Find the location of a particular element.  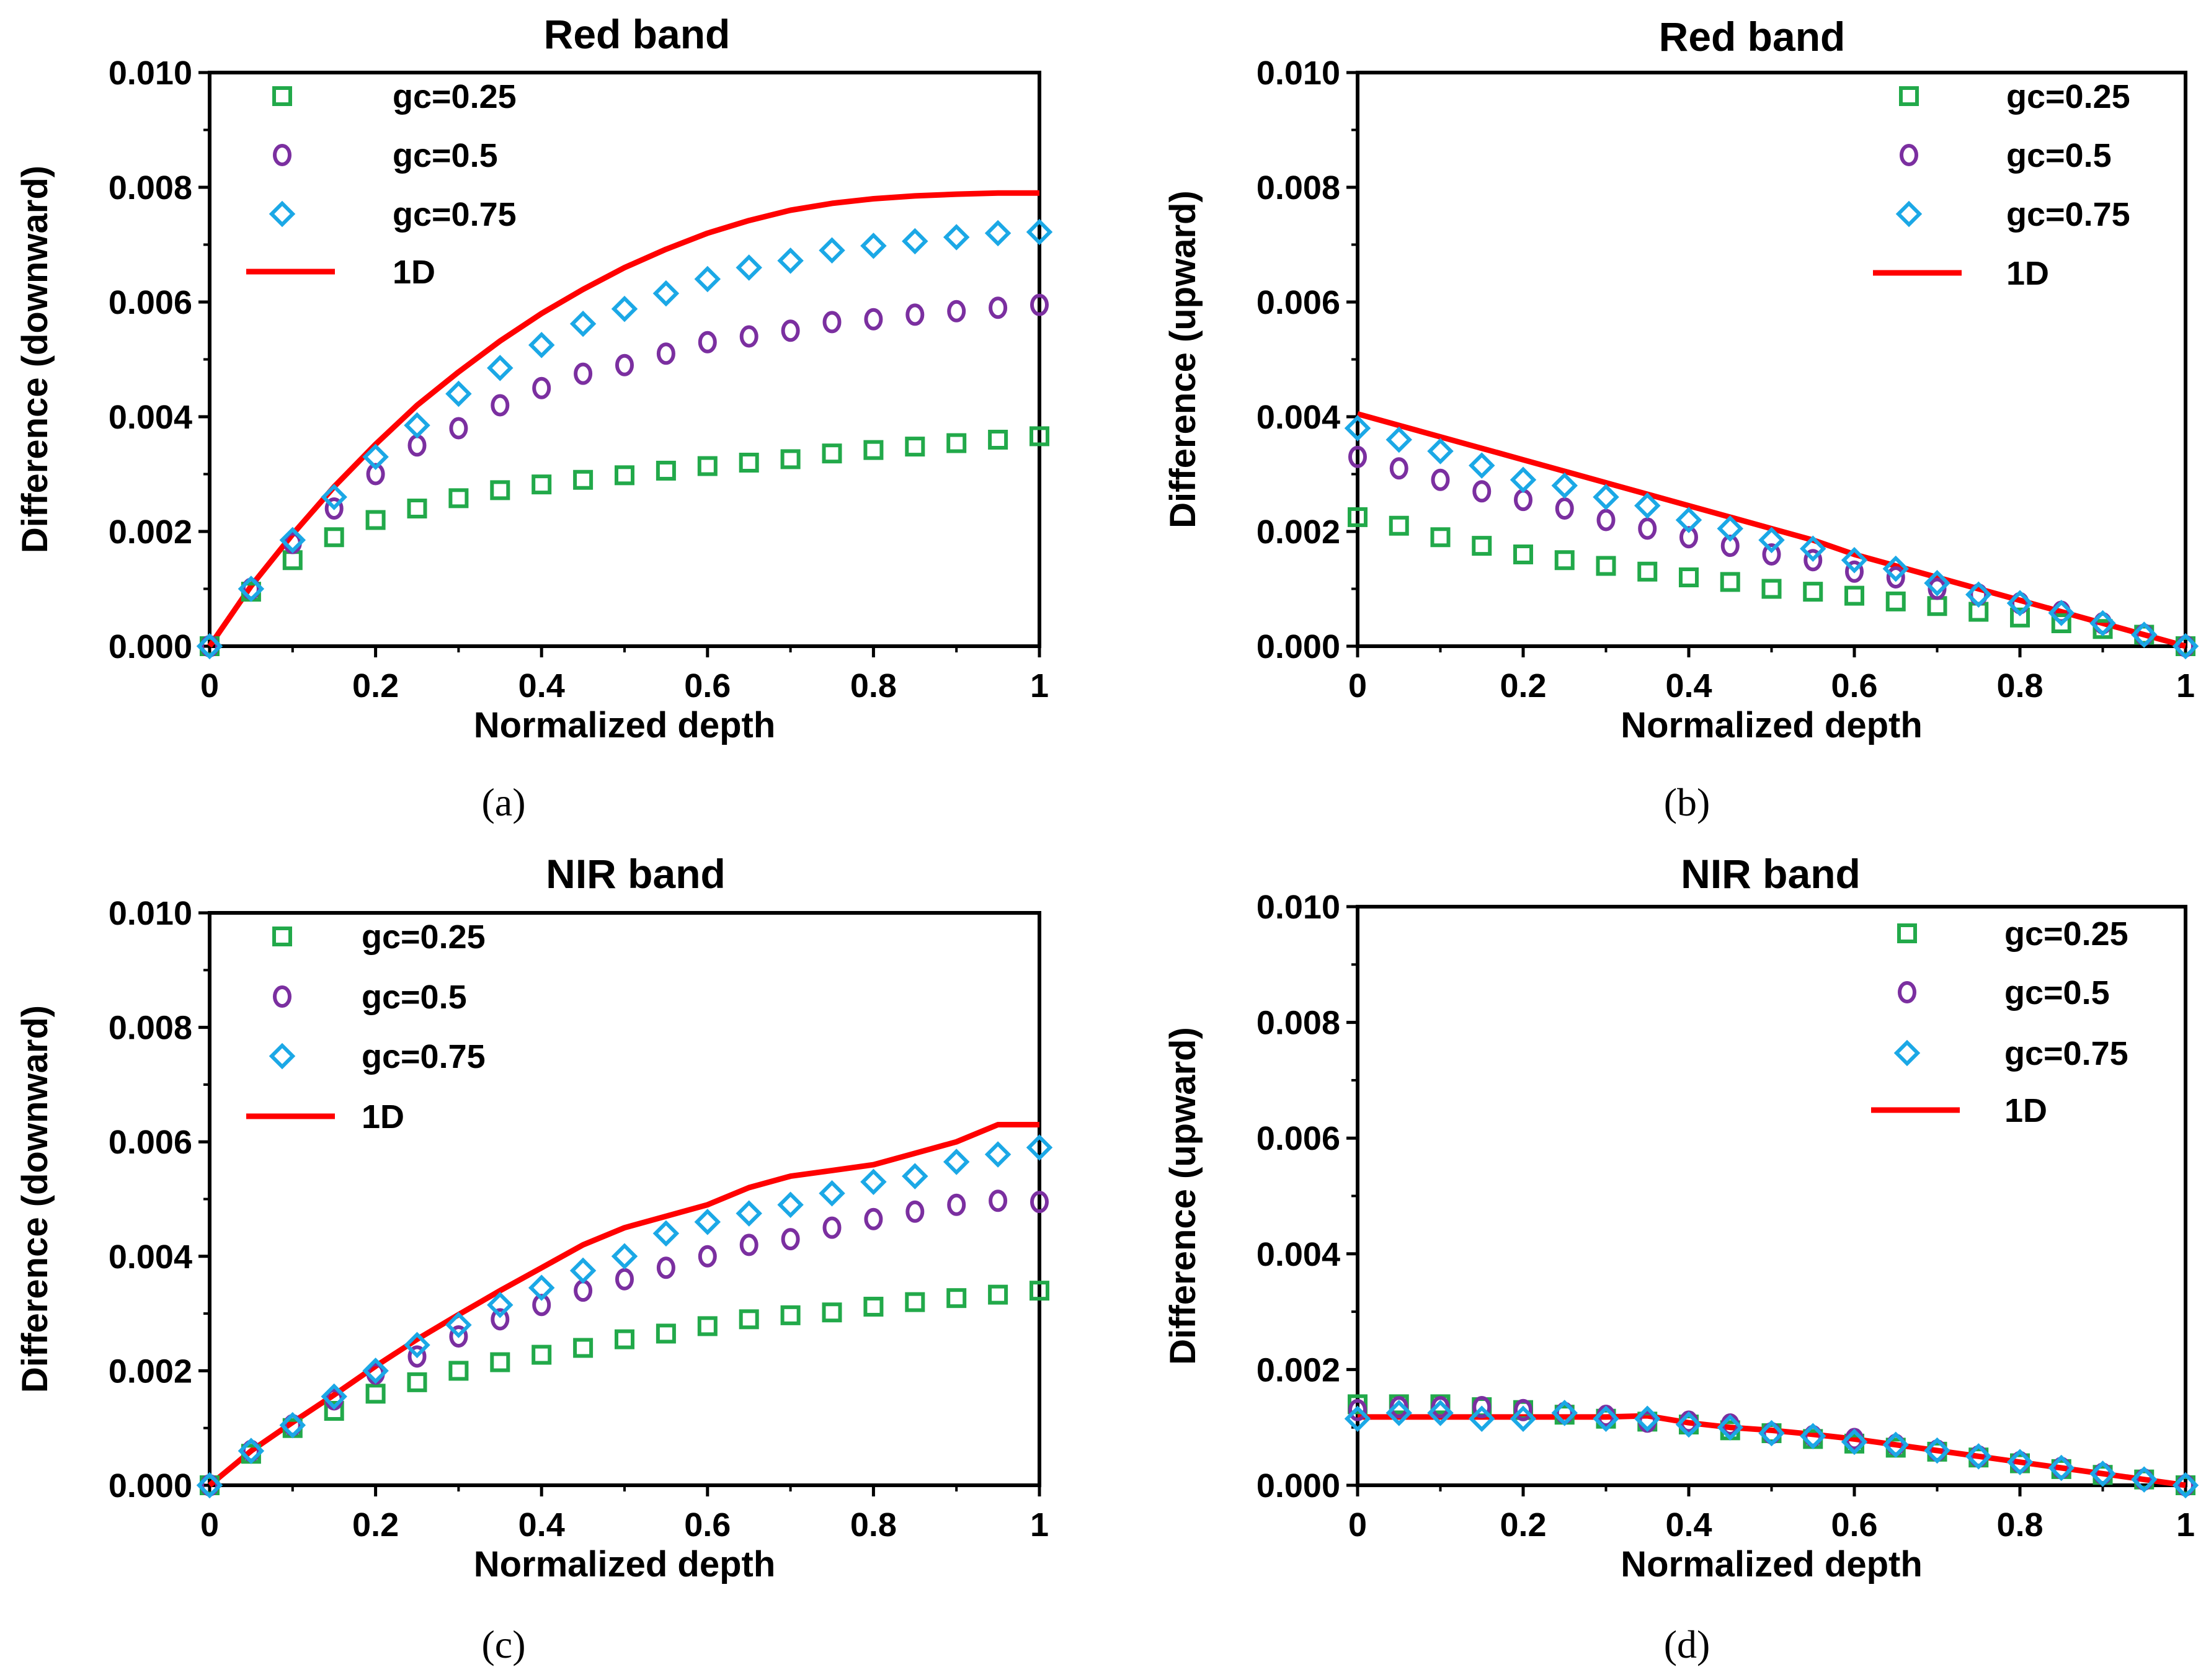

x-tick-label: 0.2 is located at coordinates (376, 685).